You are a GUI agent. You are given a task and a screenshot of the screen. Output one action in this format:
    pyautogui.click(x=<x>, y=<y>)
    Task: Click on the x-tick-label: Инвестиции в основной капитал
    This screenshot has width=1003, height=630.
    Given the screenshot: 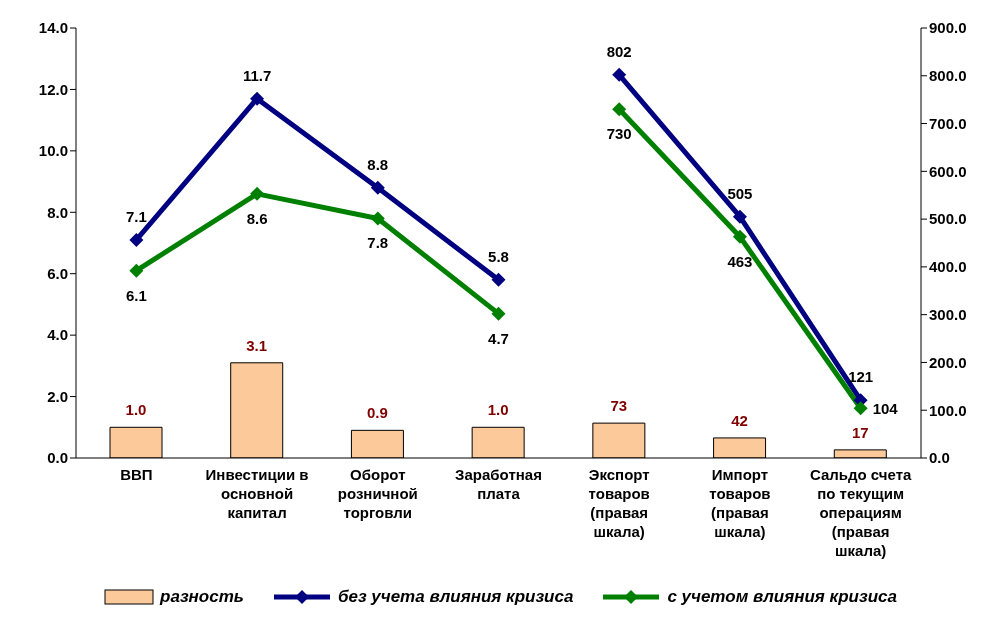 What is the action you would take?
    pyautogui.click(x=257, y=493)
    